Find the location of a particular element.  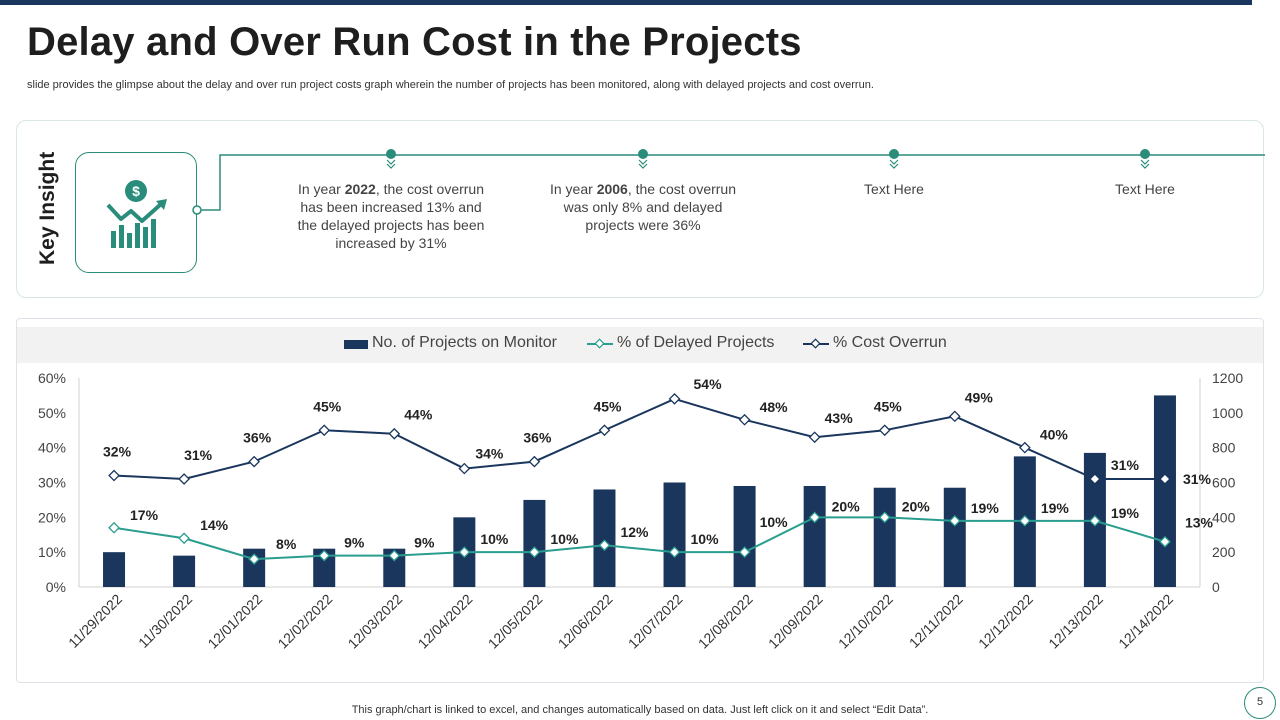

left-tick-label: 30% is located at coordinates (52, 483).